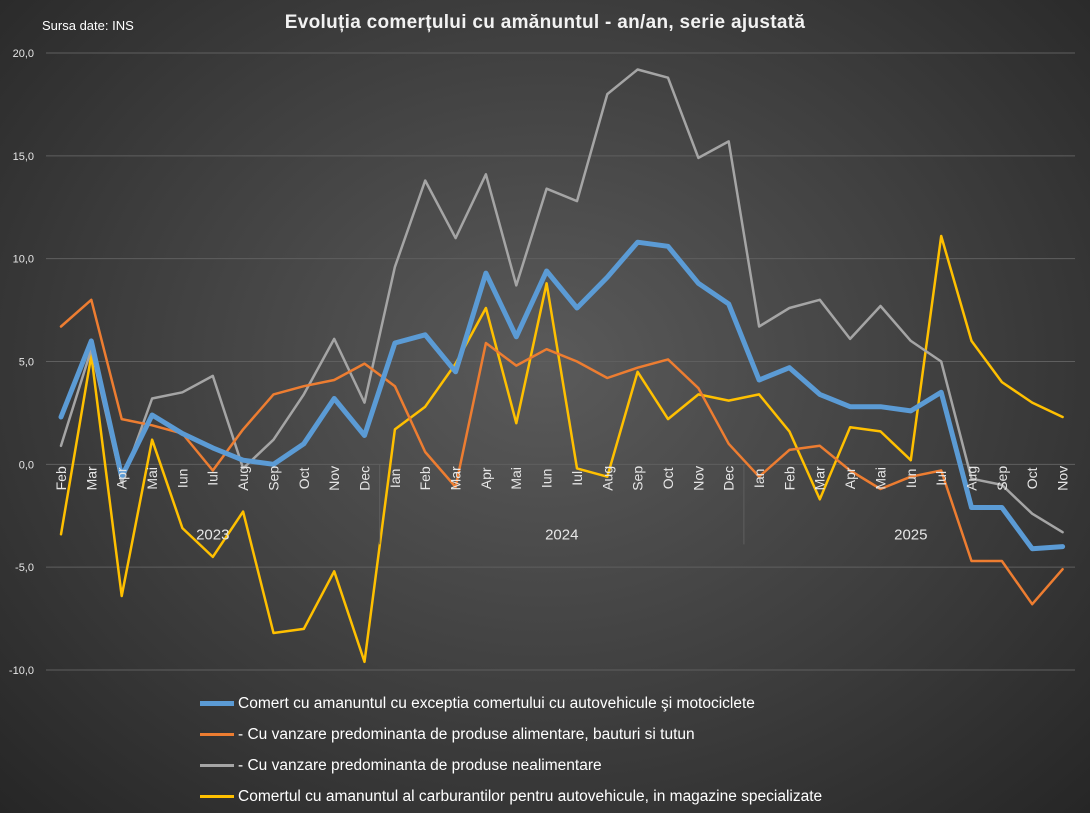 The image size is (1090, 813). Describe the element at coordinates (26, 363) in the screenshot. I see `y-tick-label: 5,0` at that location.